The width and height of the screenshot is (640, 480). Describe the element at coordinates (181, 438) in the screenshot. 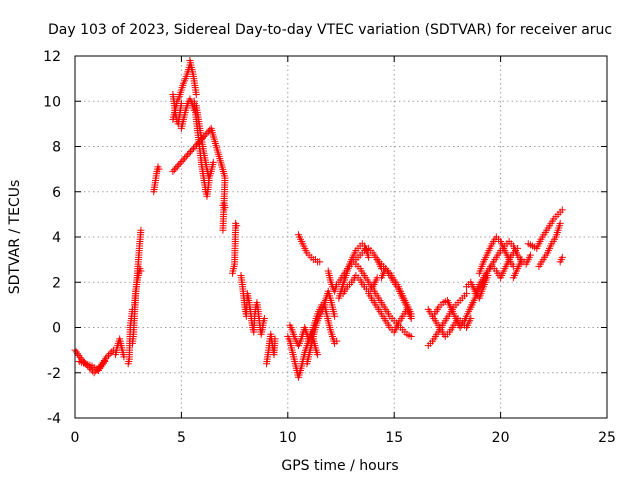

I see `x-tick-label: 5` at that location.